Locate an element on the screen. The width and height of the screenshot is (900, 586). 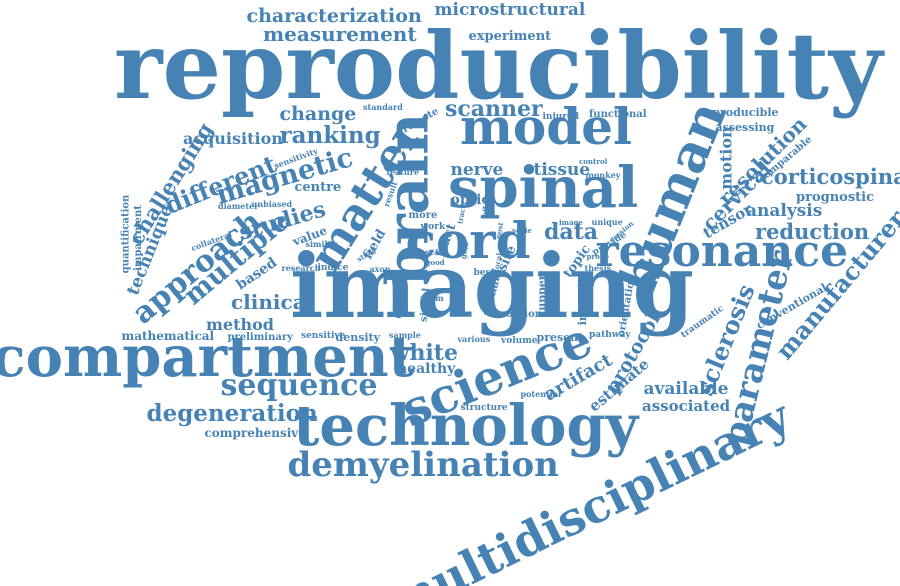
word-sequence: sequence is located at coordinates (299, 385).